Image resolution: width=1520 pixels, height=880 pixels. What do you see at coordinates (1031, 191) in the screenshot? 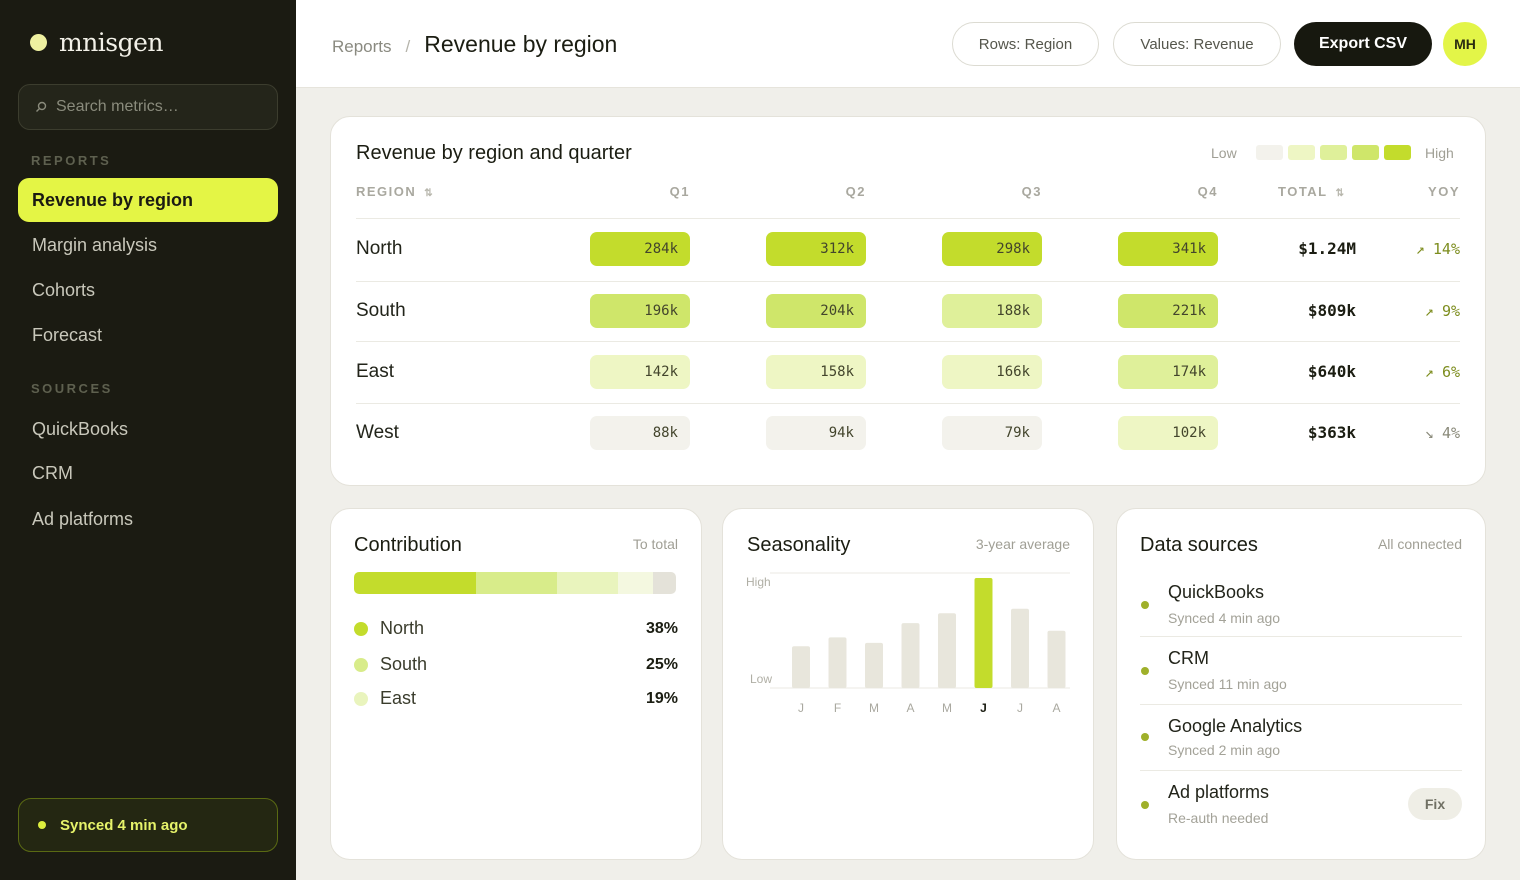
I see `column-header-q3: Q3` at bounding box center [1031, 191].